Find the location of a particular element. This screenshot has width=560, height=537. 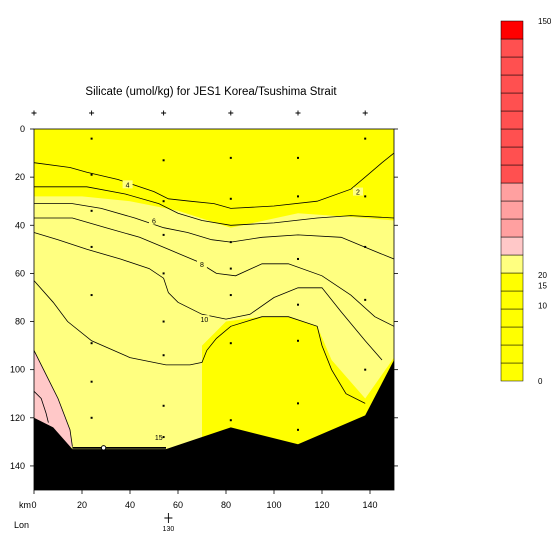

colorbar: 150 20 15 10 0 is located at coordinates (526, 201).